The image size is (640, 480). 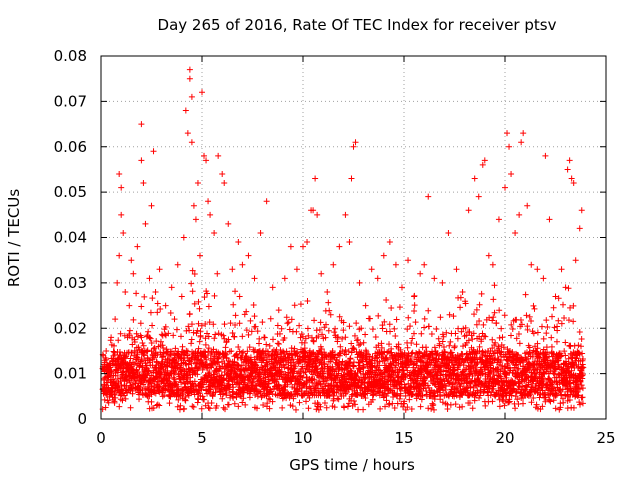 I want to click on y-tick-label: 0.05, so click(x=70, y=192).